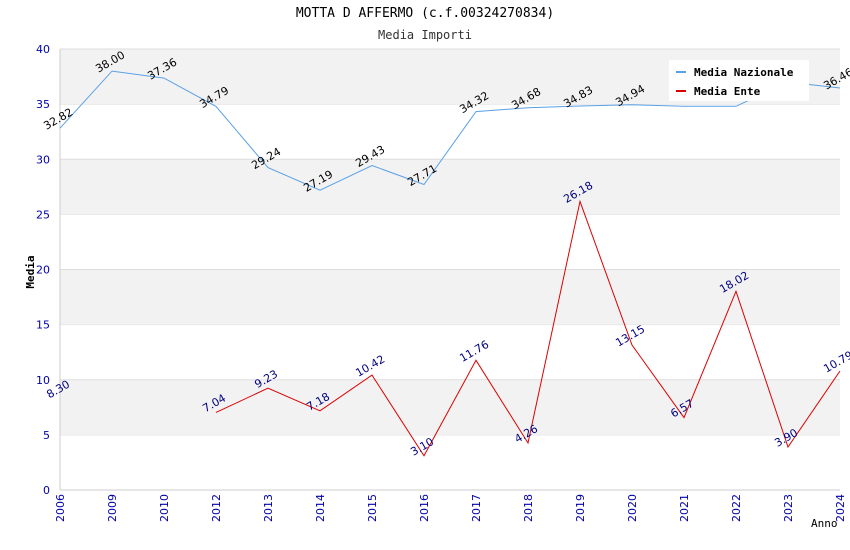  I want to click on x-tick-label: 2024, so click(840, 508).